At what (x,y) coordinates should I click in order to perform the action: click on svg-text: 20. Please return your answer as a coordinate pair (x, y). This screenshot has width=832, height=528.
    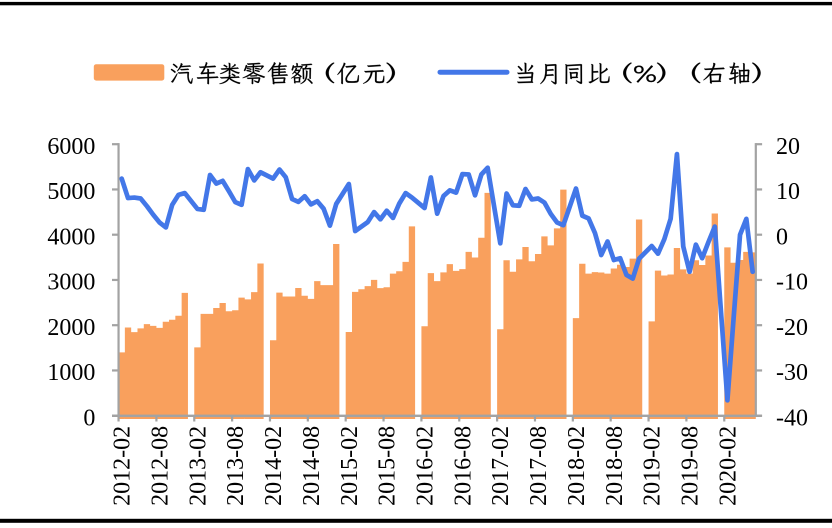
    Looking at the image, I should click on (788, 147).